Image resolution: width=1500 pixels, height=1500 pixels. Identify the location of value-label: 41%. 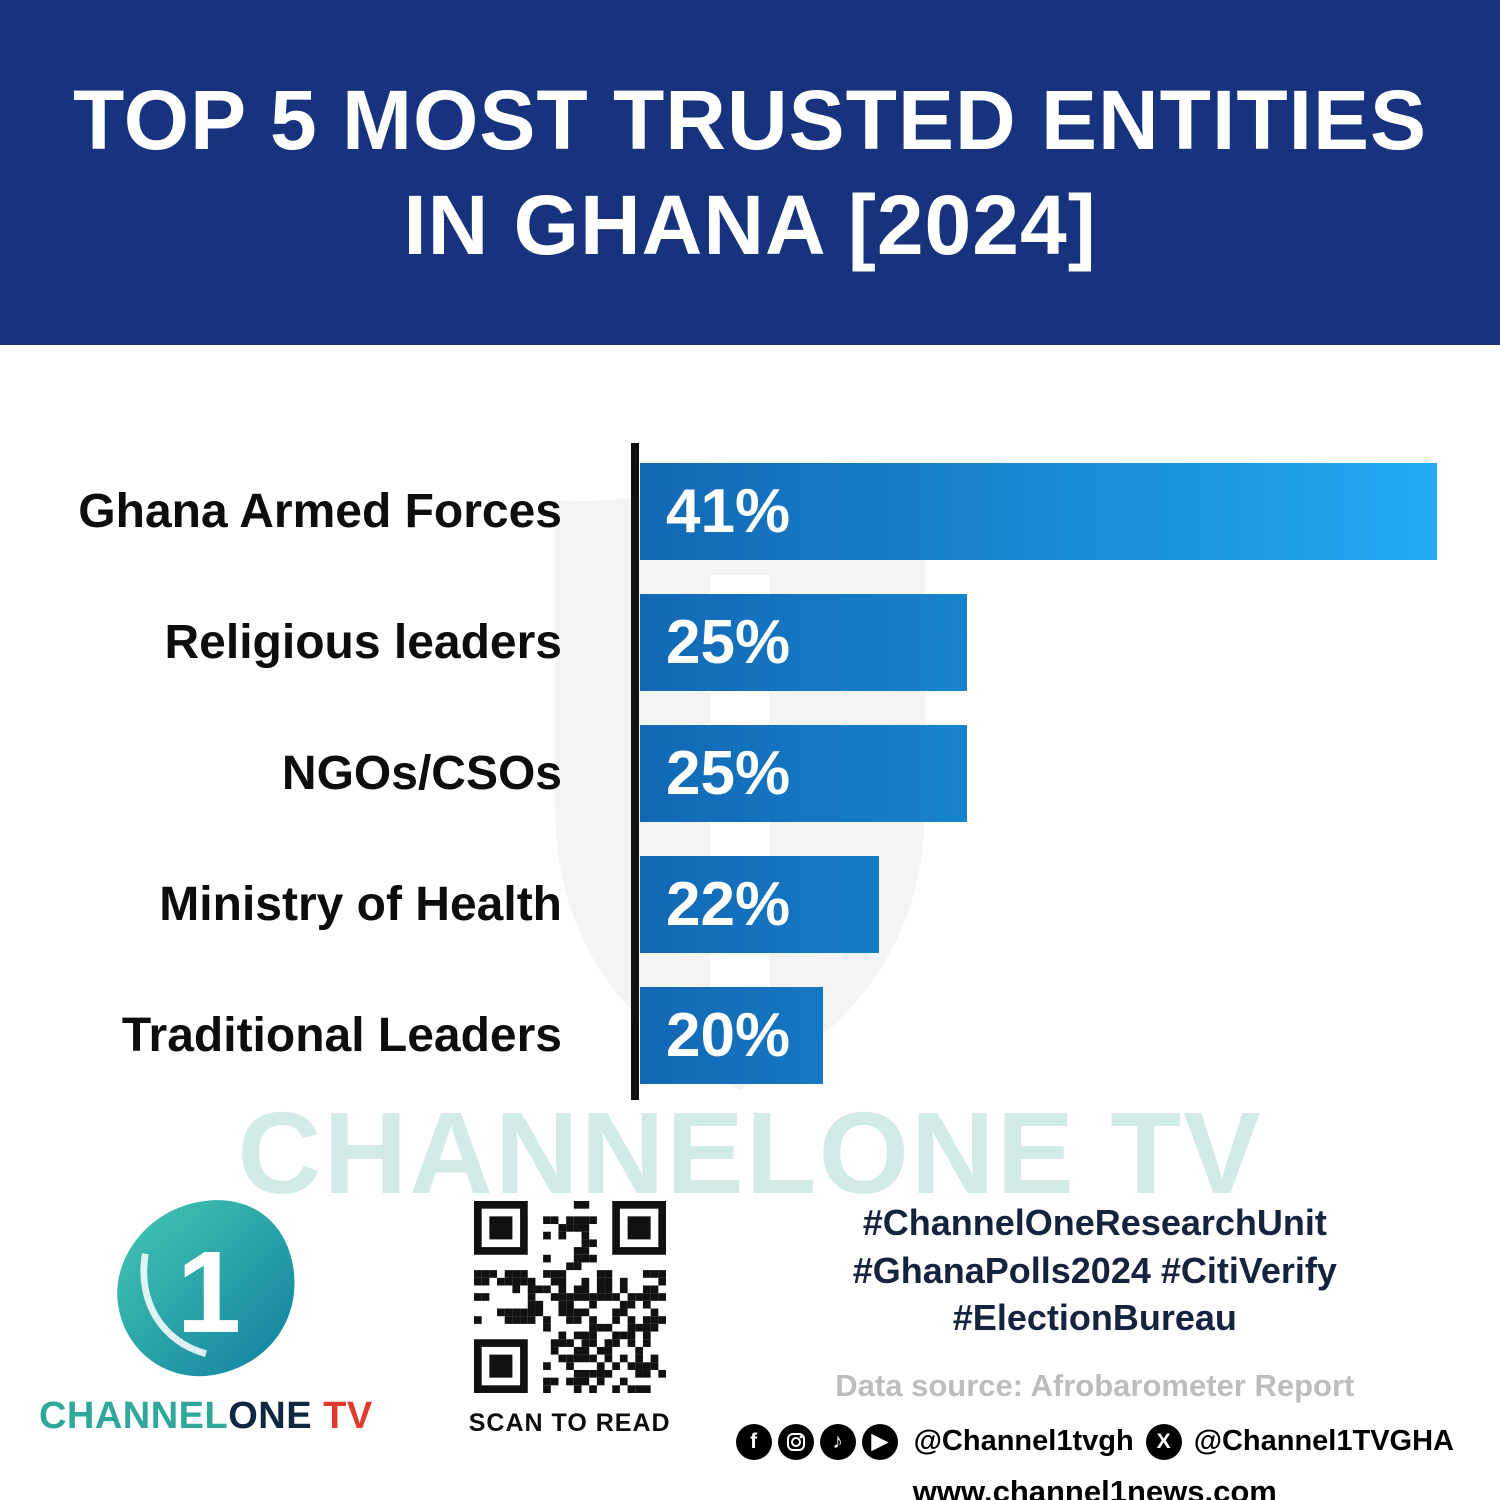
(728, 511).